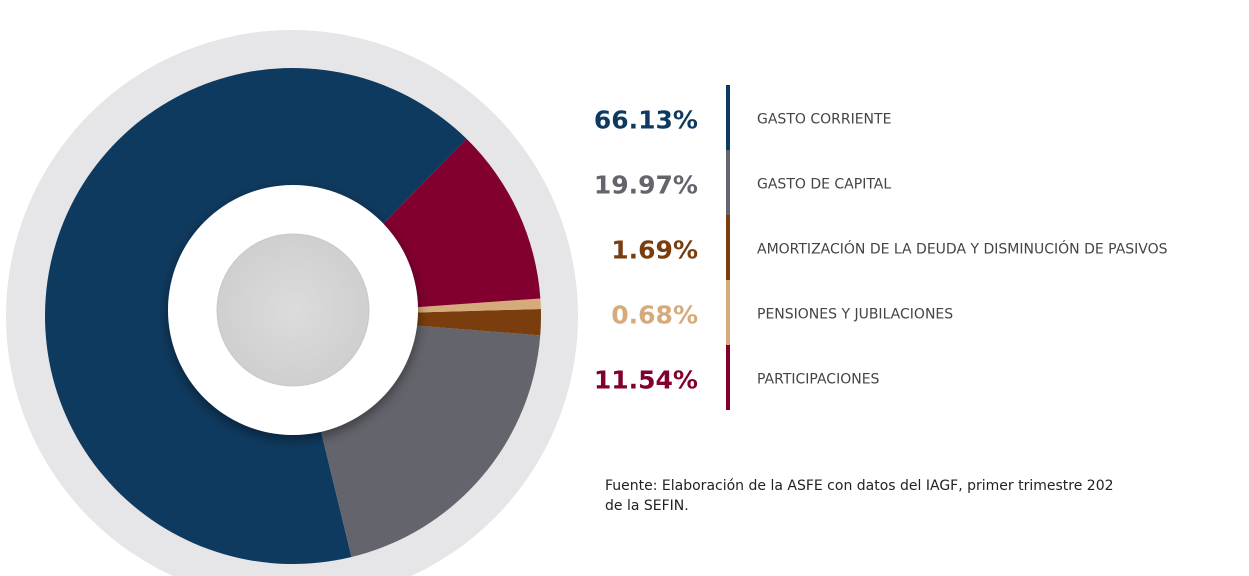 This screenshot has height=576, width=1249. Describe the element at coordinates (646, 380) in the screenshot. I see `value-label: 11.54%` at that location.